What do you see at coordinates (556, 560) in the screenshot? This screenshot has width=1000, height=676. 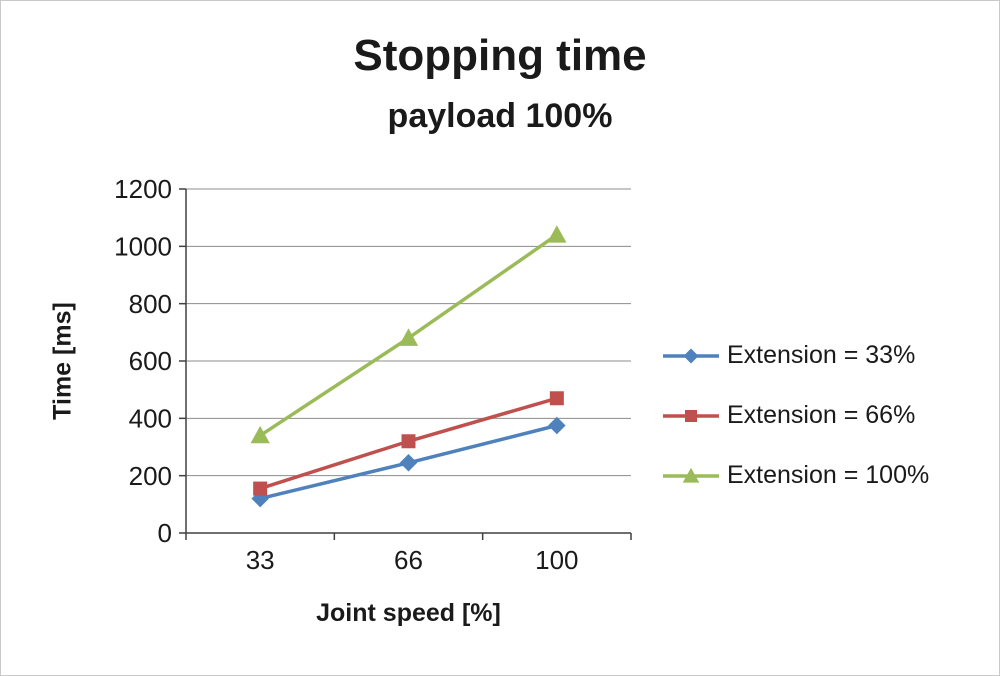 I see `x-tick-label: 100` at bounding box center [556, 560].